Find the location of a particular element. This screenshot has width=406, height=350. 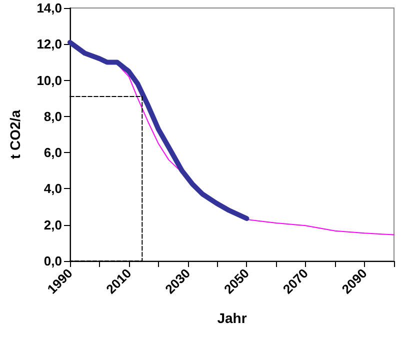

y-tick-label: 14,0 is located at coordinates (49, 8).